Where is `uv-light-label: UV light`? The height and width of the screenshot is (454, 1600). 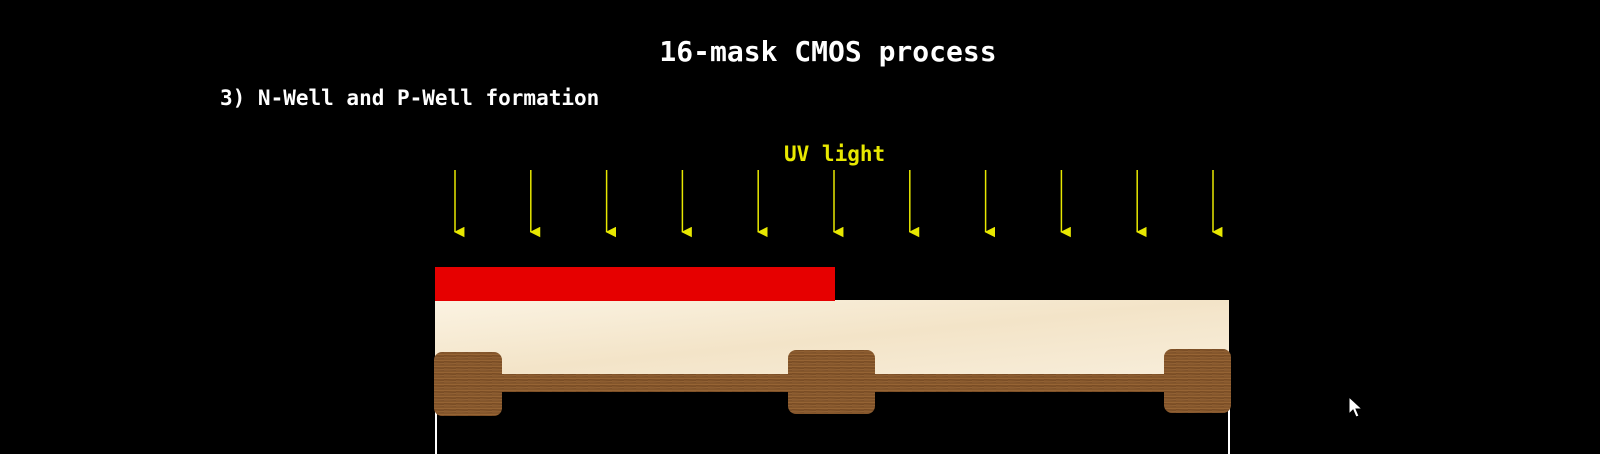
uv-light-label: UV light is located at coordinates (835, 154).